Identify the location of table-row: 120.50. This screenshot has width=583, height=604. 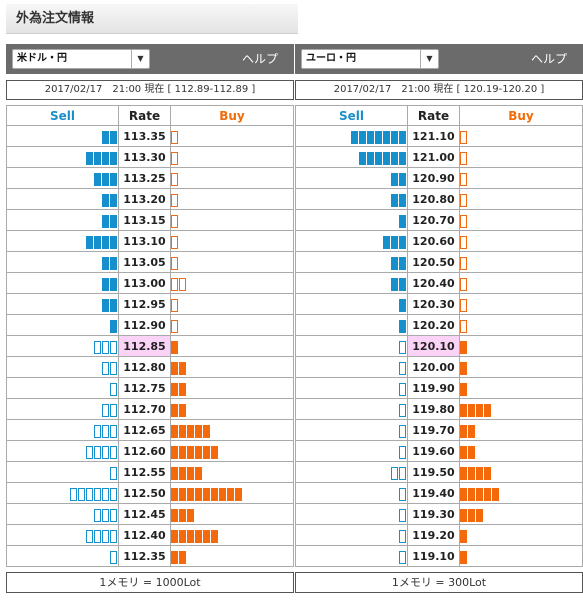
(439, 262).